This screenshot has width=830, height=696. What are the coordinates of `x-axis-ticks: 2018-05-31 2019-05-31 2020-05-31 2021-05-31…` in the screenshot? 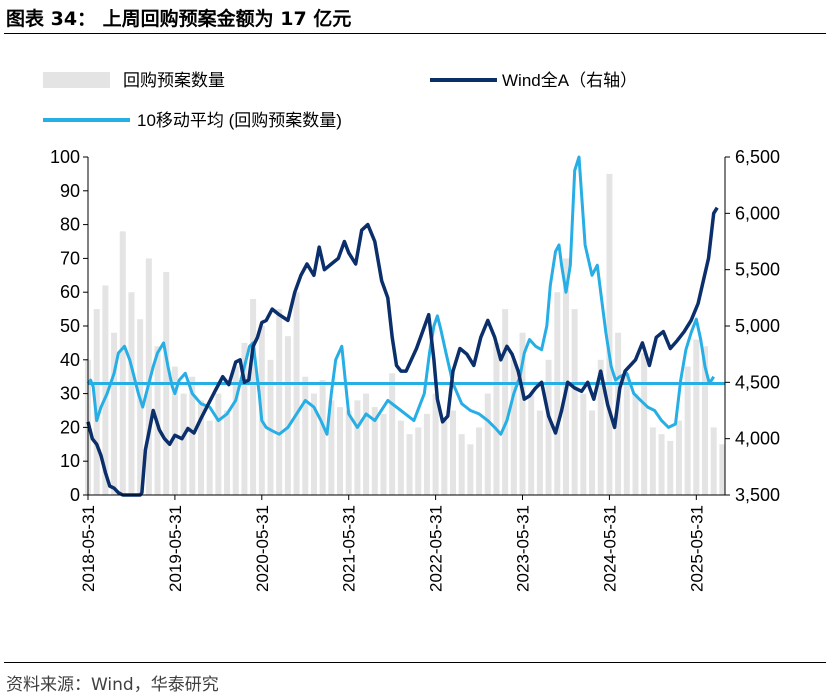 It's located at (392, 543).